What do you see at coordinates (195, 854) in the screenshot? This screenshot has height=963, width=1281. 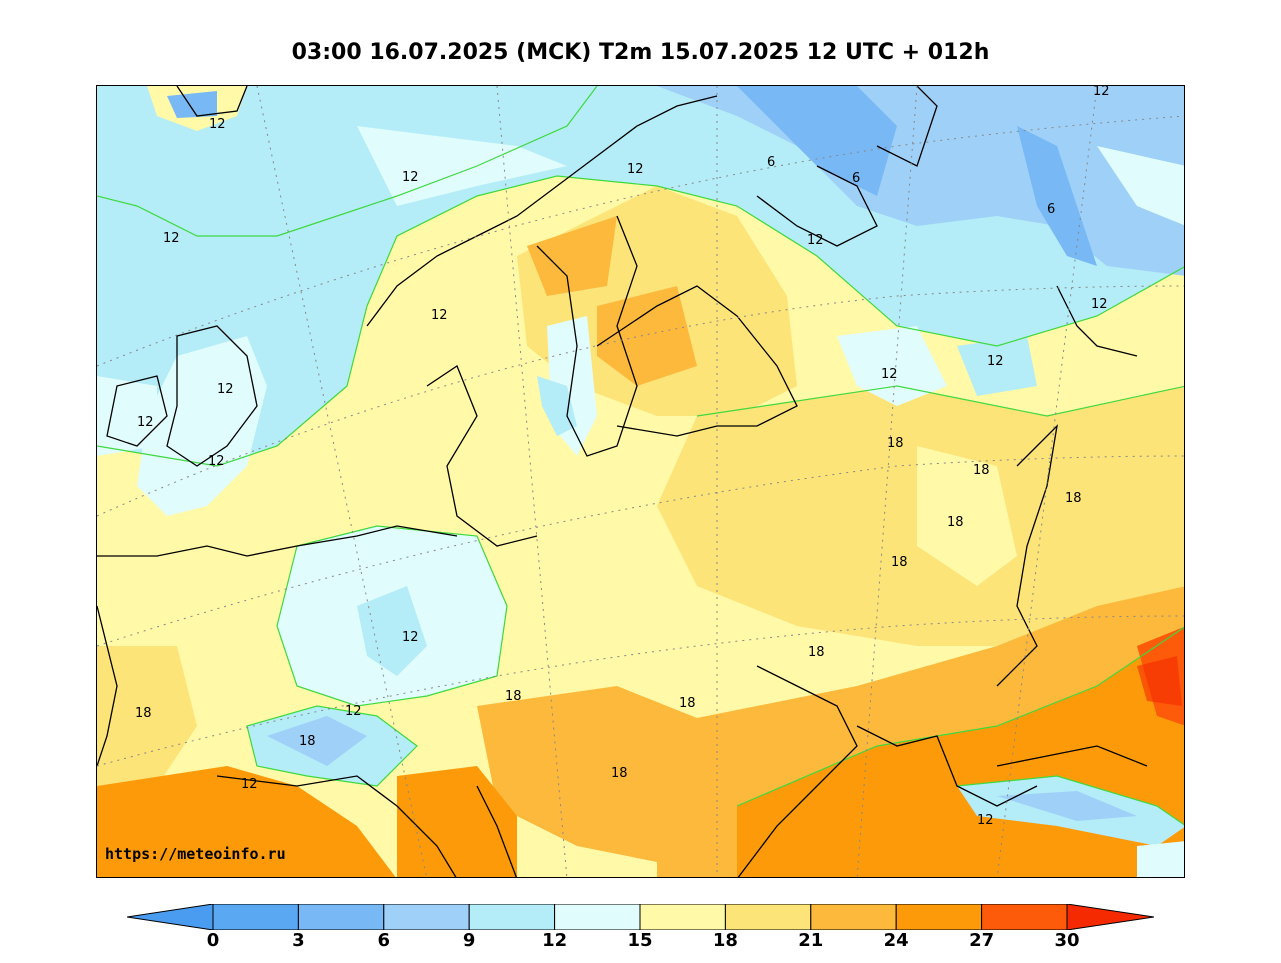 I see `source-watermark: https://meteoinfo.ru` at bounding box center [195, 854].